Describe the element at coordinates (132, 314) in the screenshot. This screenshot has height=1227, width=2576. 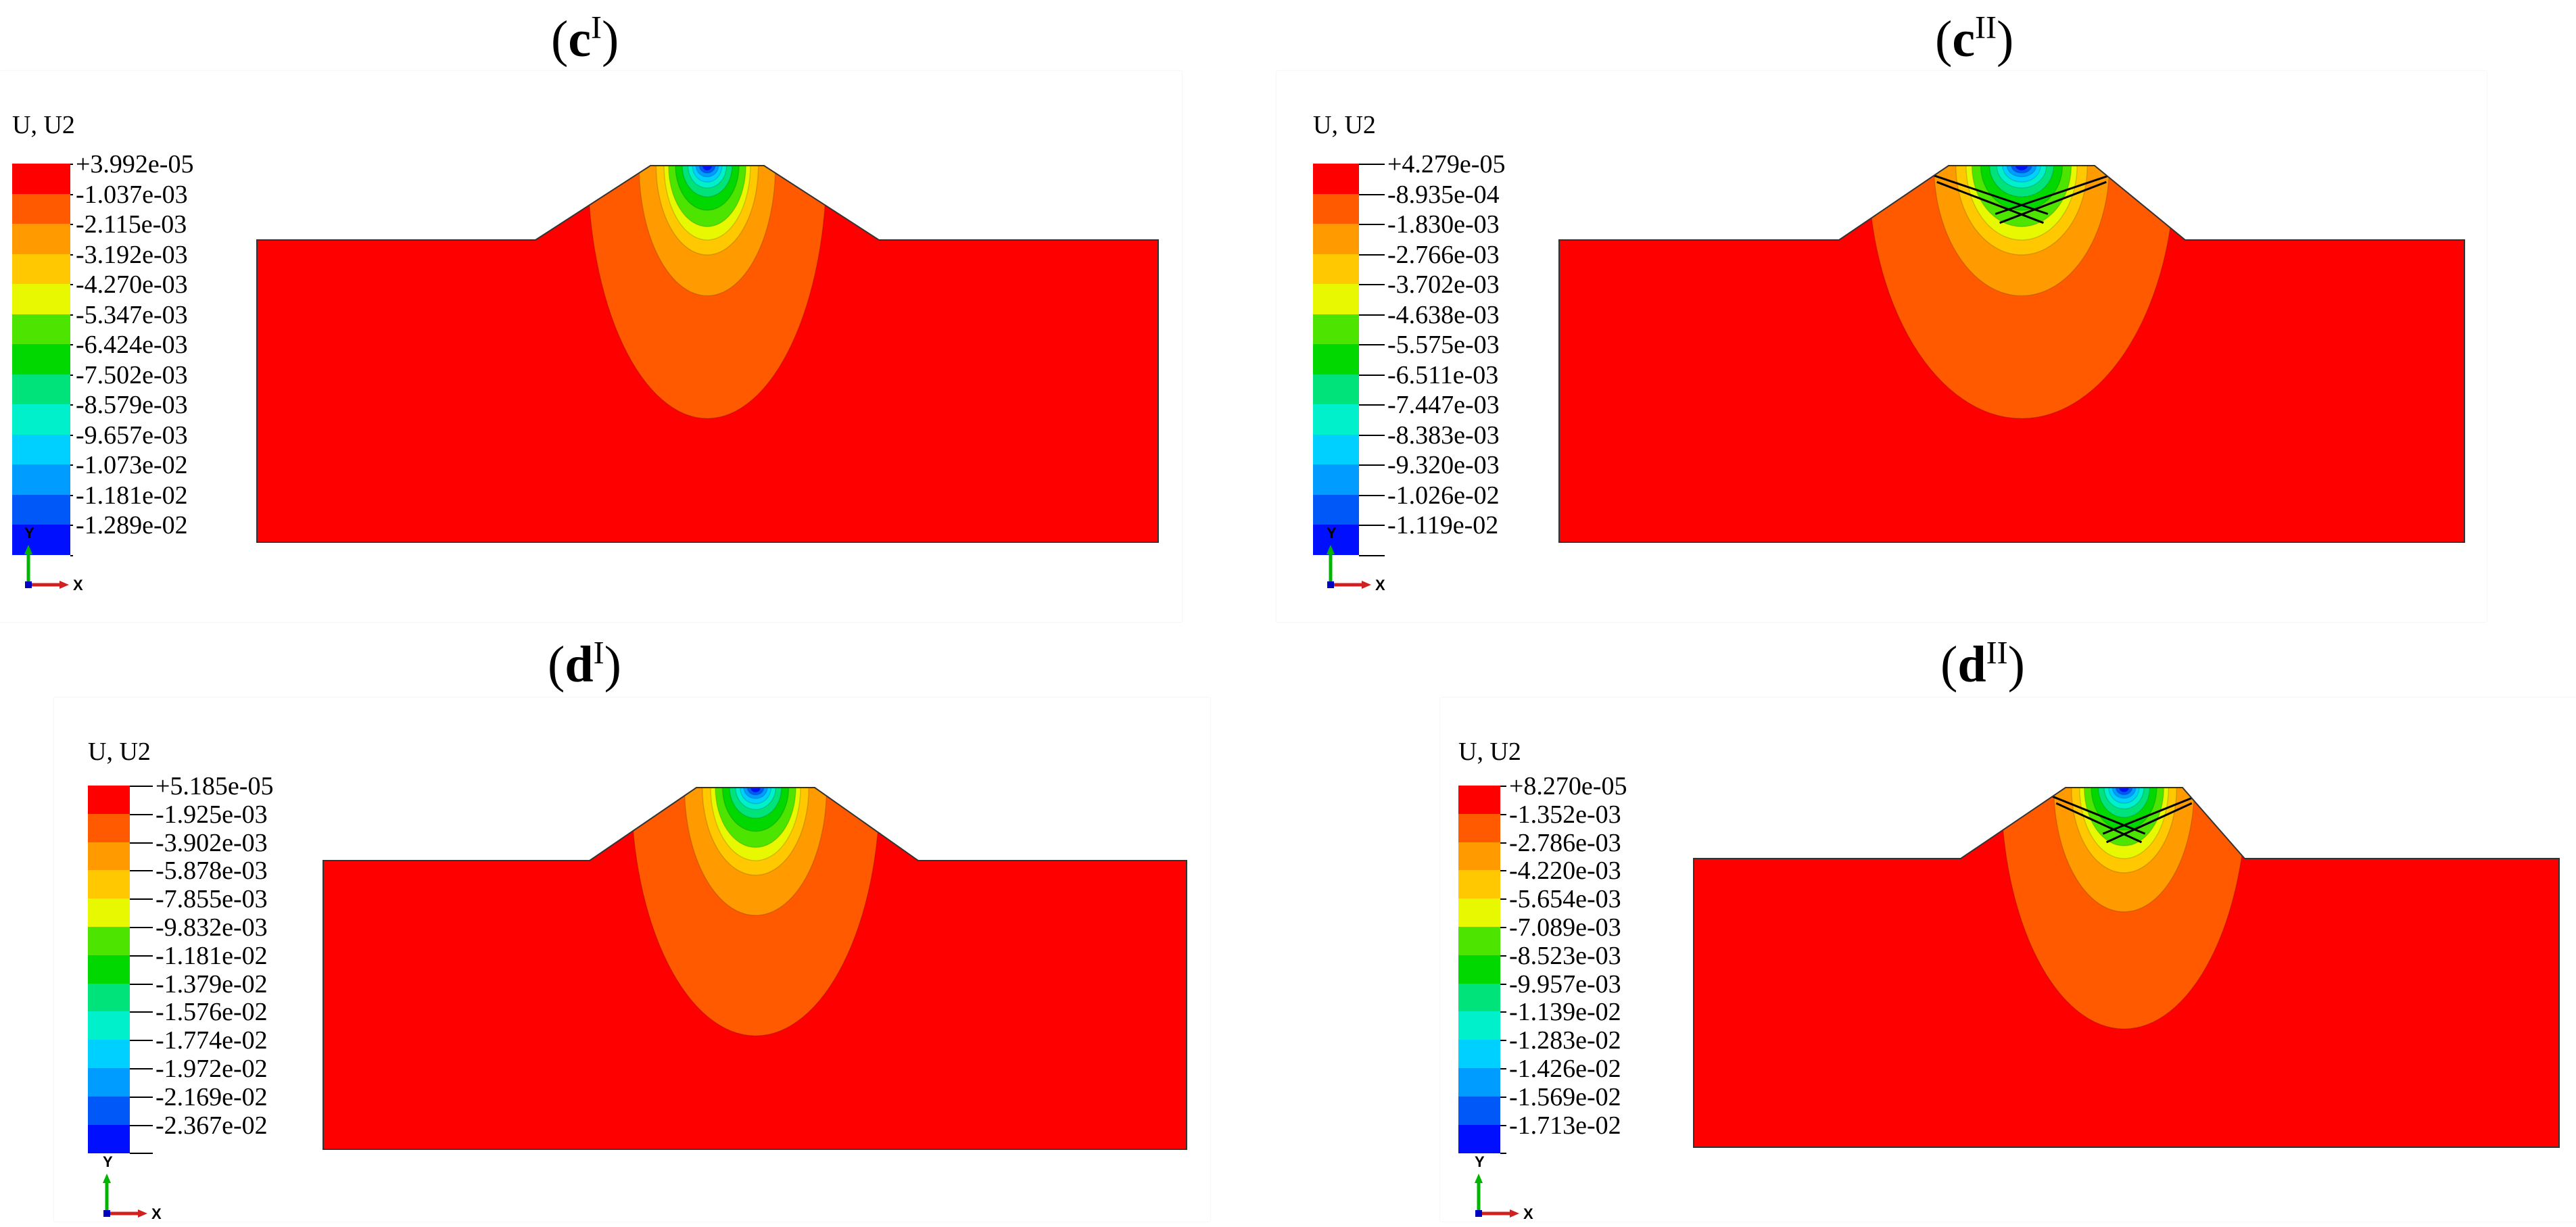
I see `legend-label: -5.347e-03` at that location.